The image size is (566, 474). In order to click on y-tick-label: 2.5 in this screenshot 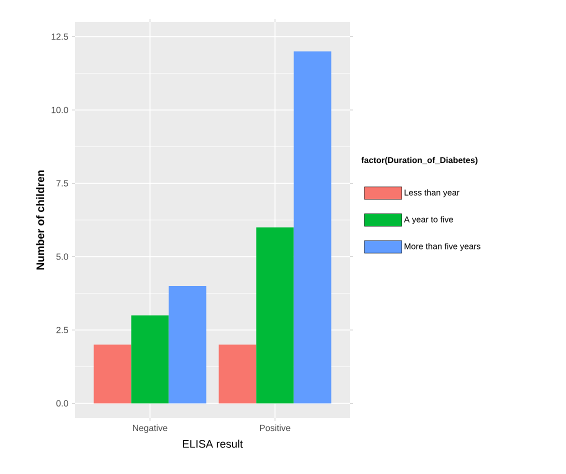, I will do `click(62, 330)`.